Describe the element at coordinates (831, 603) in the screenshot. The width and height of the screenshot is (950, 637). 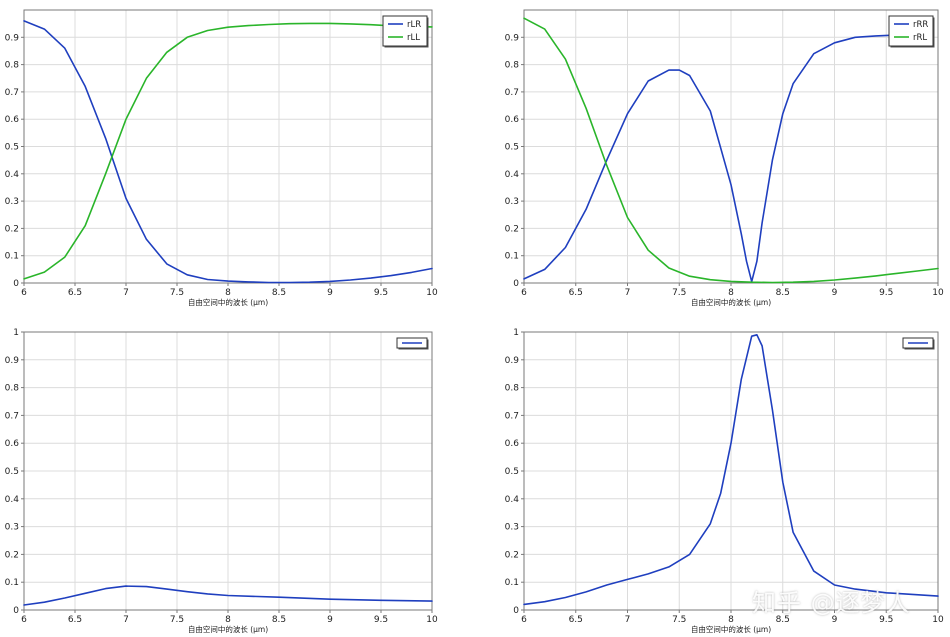
I see `watermark-text: 知乎 @逐梦人` at that location.